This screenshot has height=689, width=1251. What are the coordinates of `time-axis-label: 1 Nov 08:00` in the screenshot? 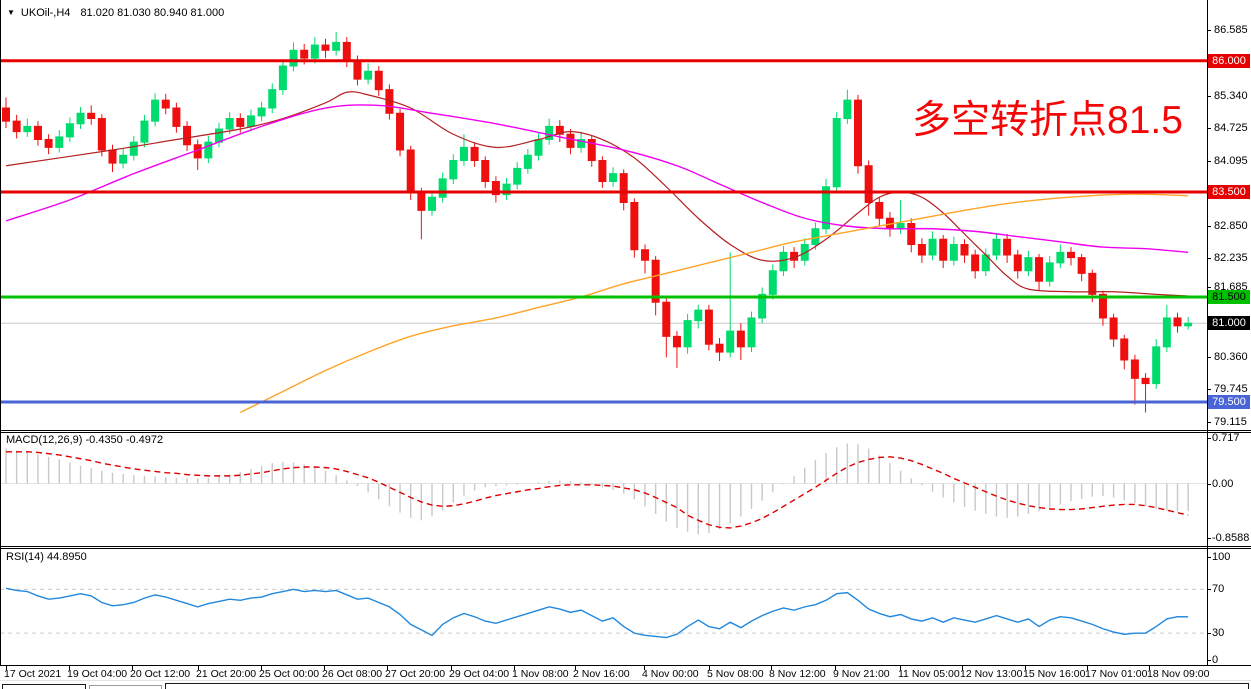 It's located at (540, 674).